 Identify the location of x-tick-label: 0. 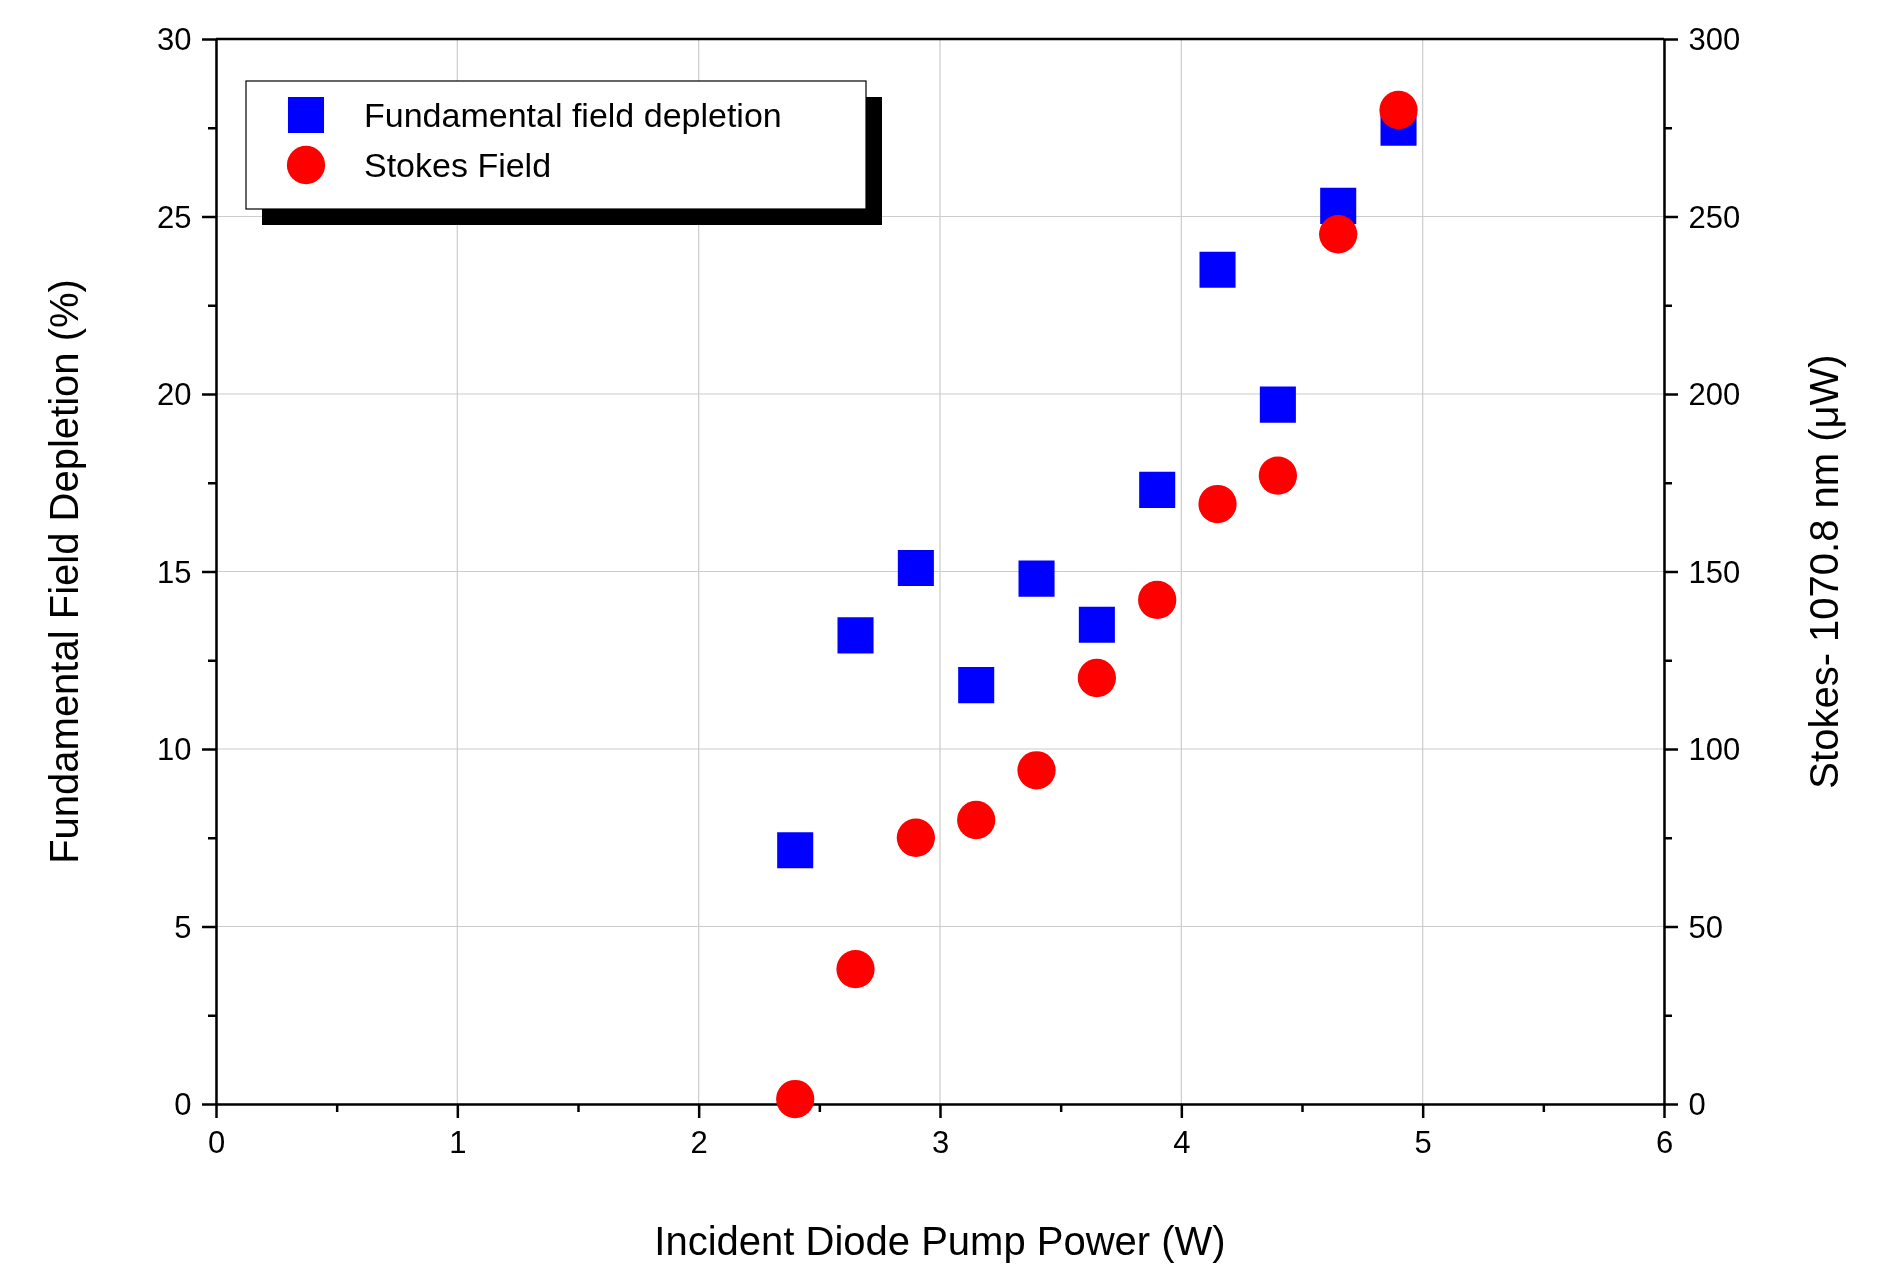
(216, 1143).